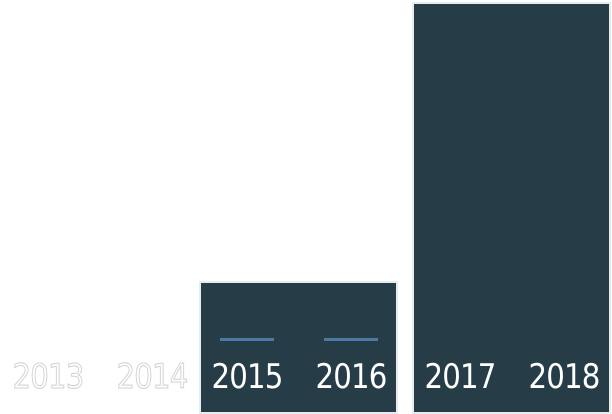  What do you see at coordinates (48, 377) in the screenshot?
I see `year-label-2013: 2013` at bounding box center [48, 377].